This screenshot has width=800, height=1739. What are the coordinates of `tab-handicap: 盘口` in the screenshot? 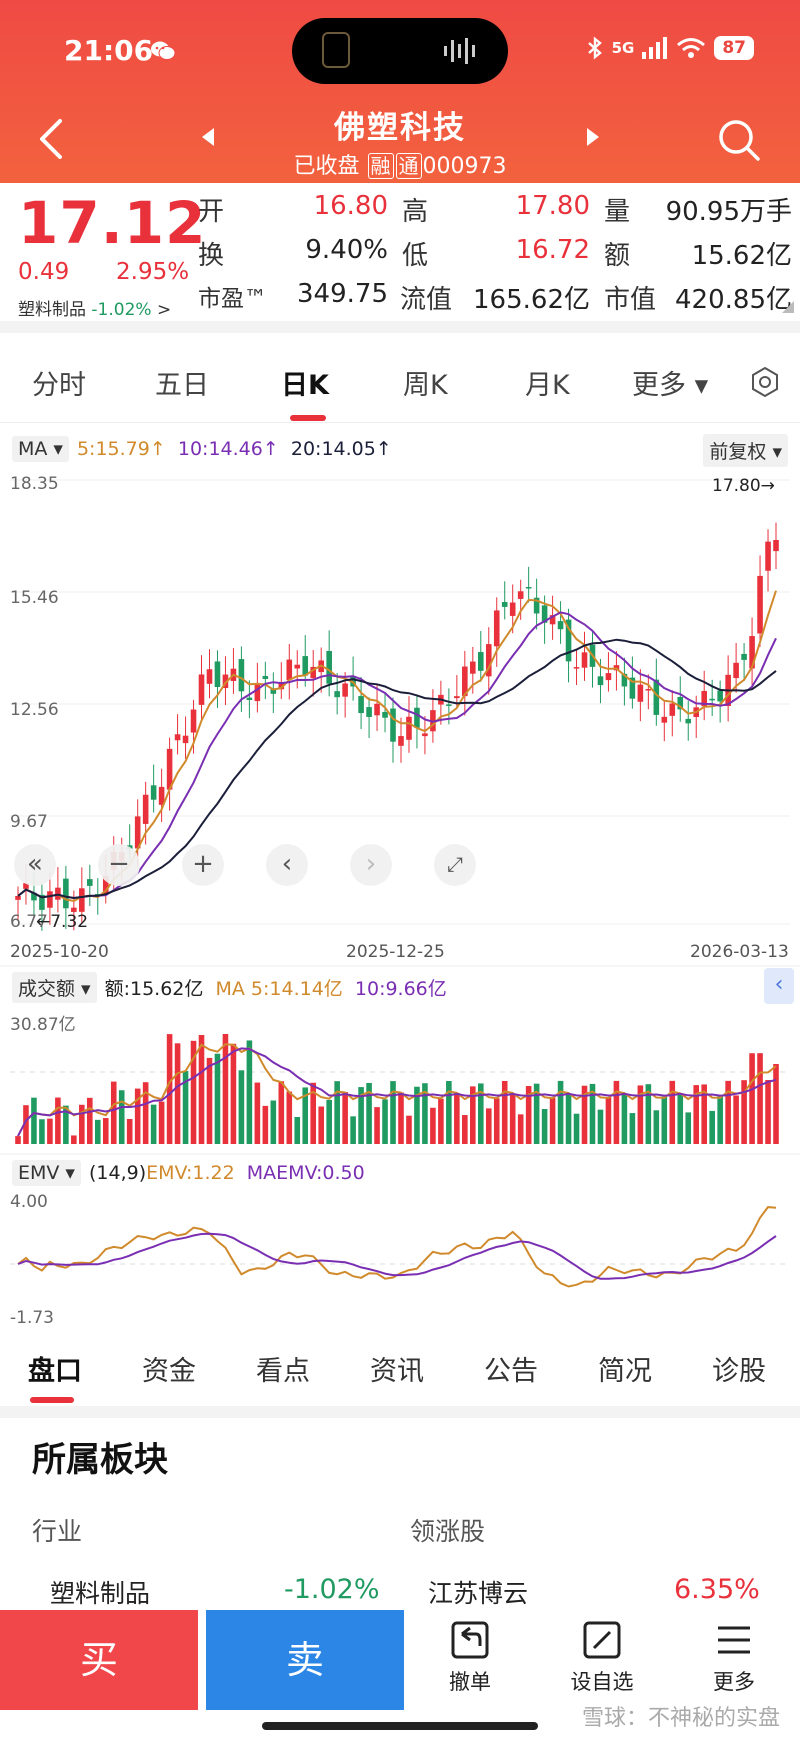 It's located at (55, 1371).